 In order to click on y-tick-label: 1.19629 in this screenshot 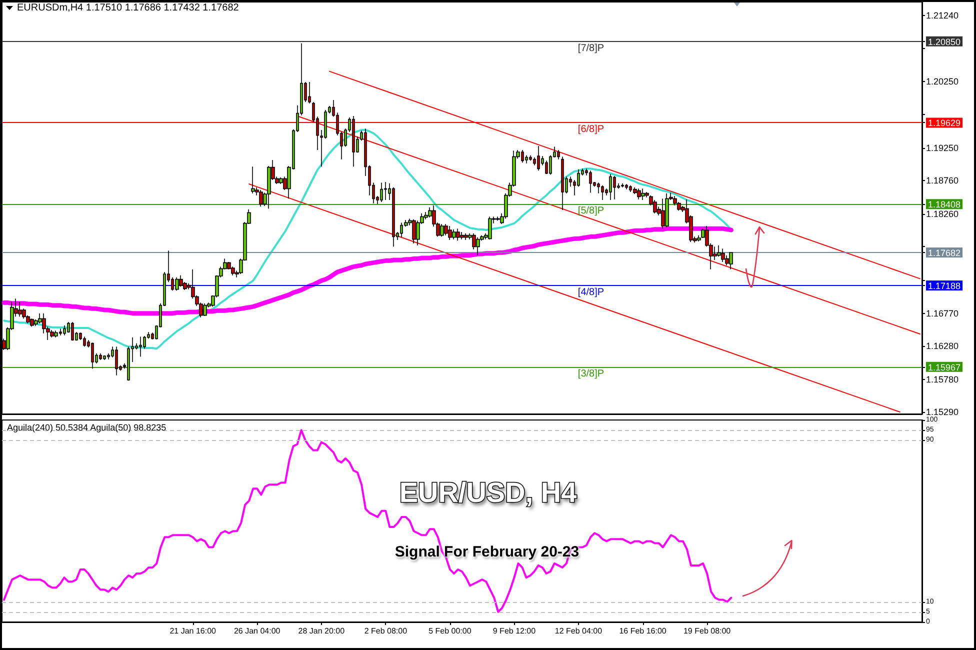, I will do `click(944, 123)`.